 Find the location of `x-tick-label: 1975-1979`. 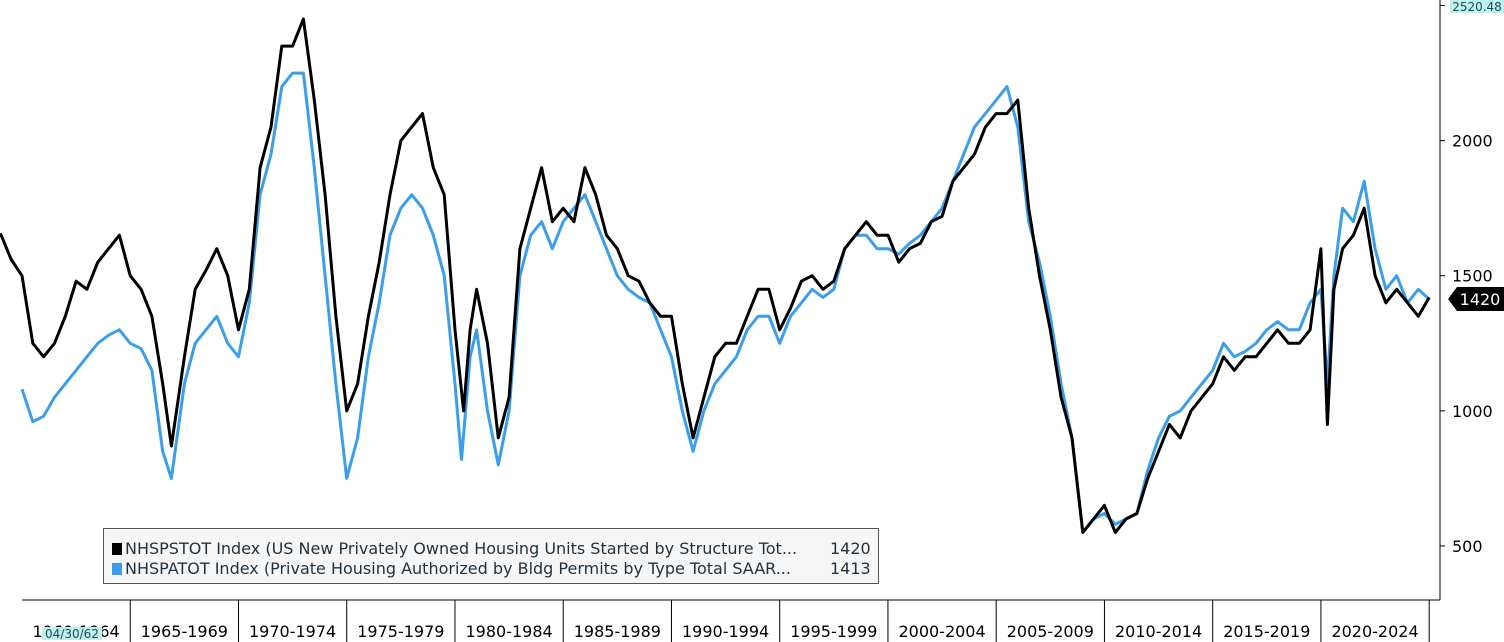

x-tick-label: 1975-1979 is located at coordinates (400, 631).